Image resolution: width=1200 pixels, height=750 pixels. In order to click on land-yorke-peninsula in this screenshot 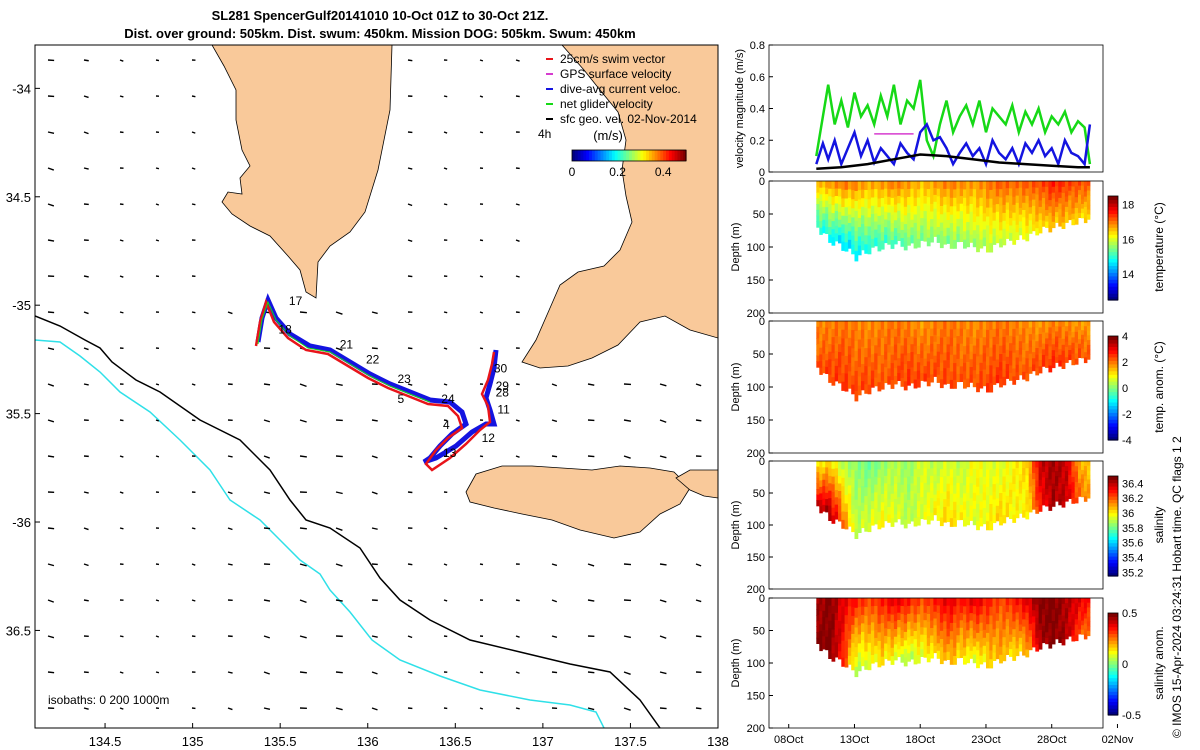, I will do `click(619, 207)`.